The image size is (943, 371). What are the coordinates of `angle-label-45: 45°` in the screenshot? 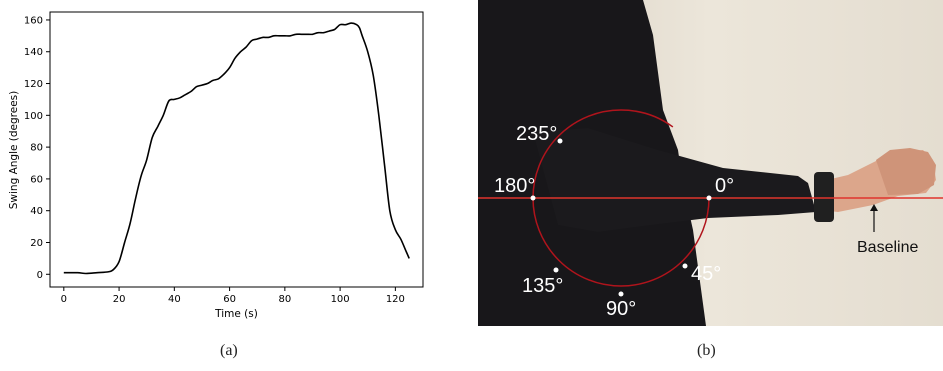 It's located at (706, 274).